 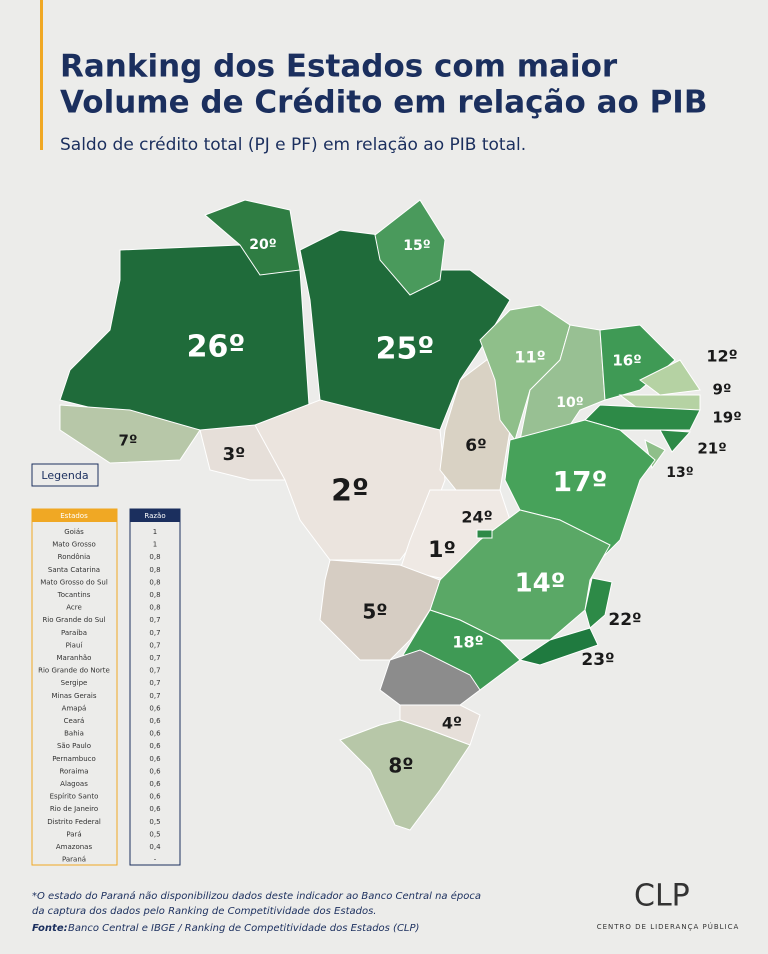 What do you see at coordinates (74, 784) in the screenshot?
I see `state-name: Alagoas` at bounding box center [74, 784].